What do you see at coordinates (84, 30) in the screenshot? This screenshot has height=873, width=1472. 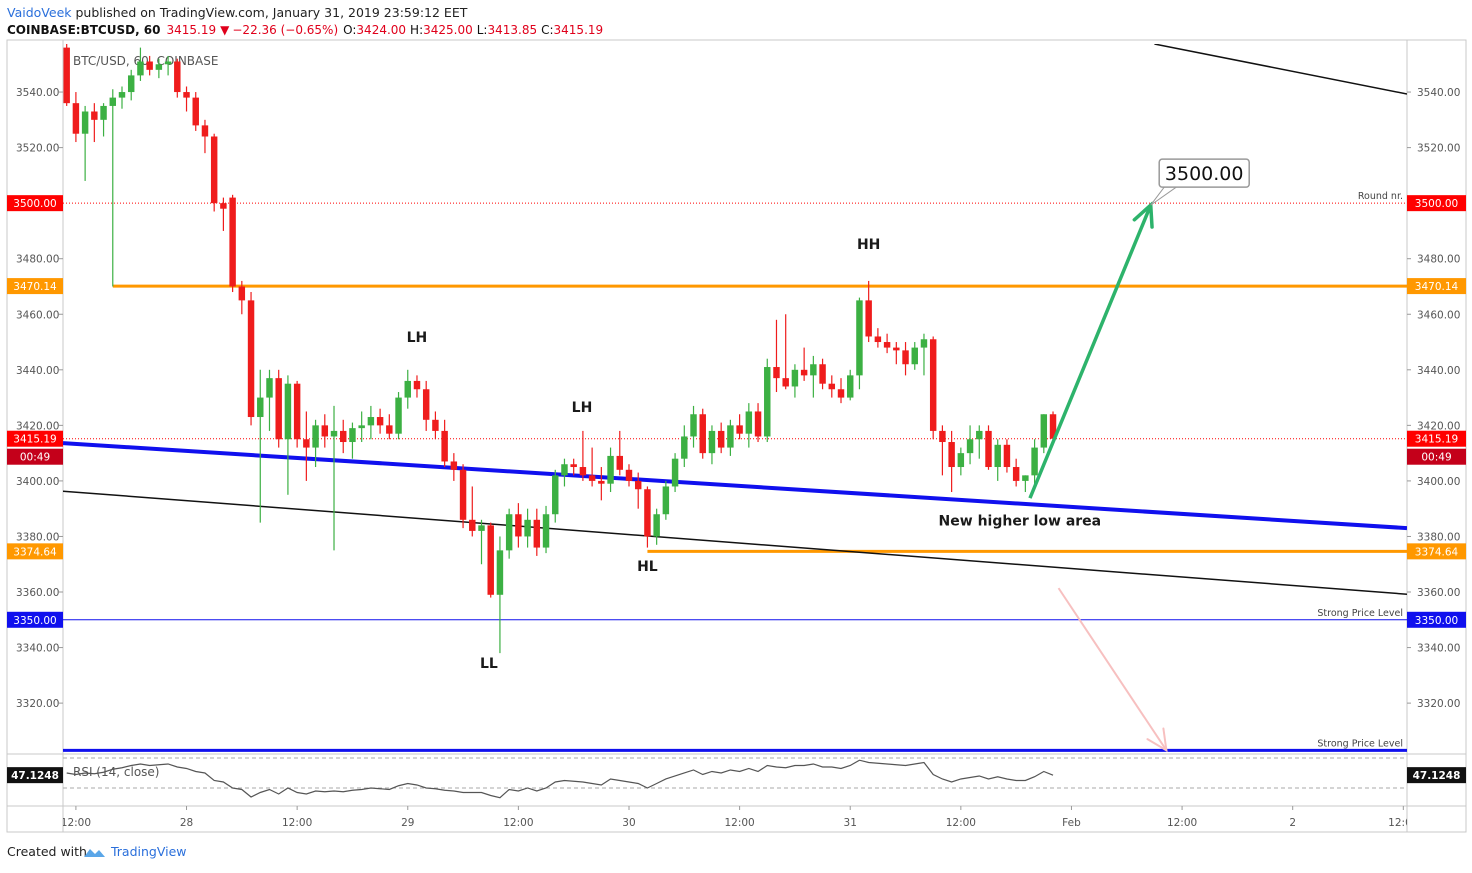 I see `symbol: COINBASE:BTCUSD, 60` at bounding box center [84, 30].